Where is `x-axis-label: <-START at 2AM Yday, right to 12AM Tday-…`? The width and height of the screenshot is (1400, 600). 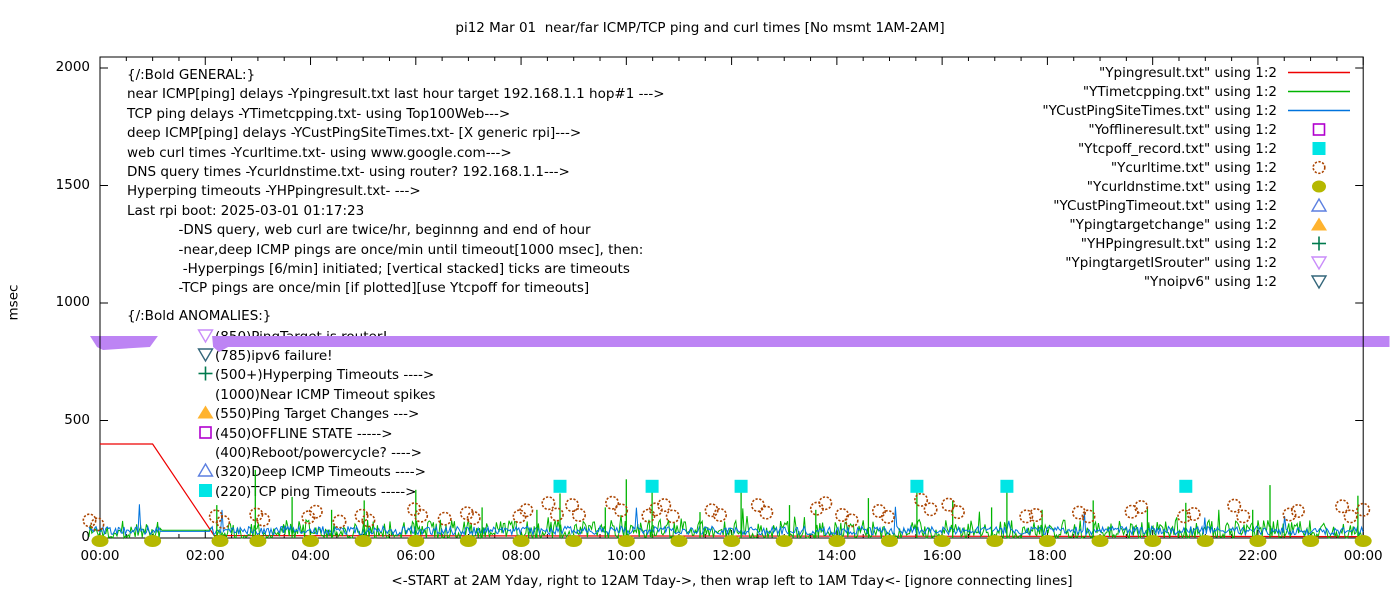 x-axis-label: <-START at 2AM Yday, right to 12AM Tday-… is located at coordinates (732, 581).